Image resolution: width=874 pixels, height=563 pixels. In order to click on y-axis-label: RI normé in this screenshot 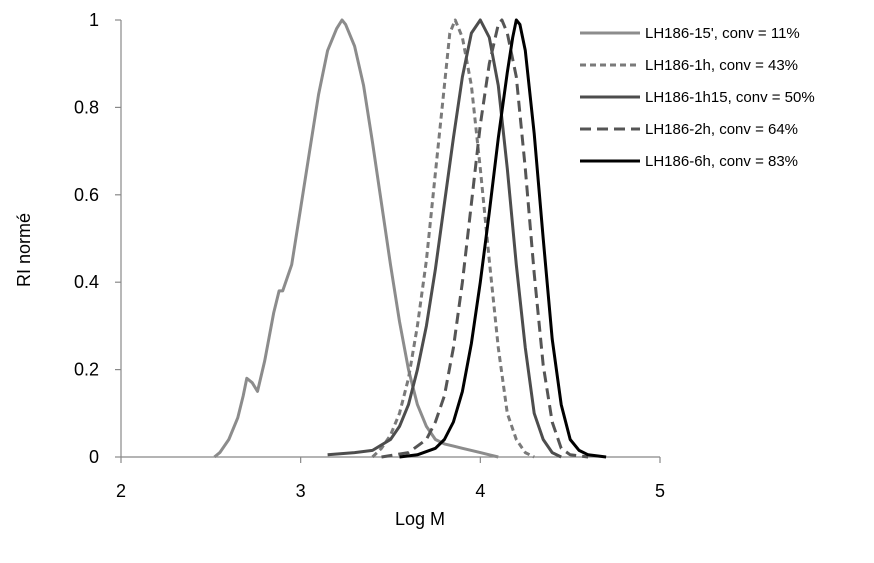, I will do `click(24, 250)`.